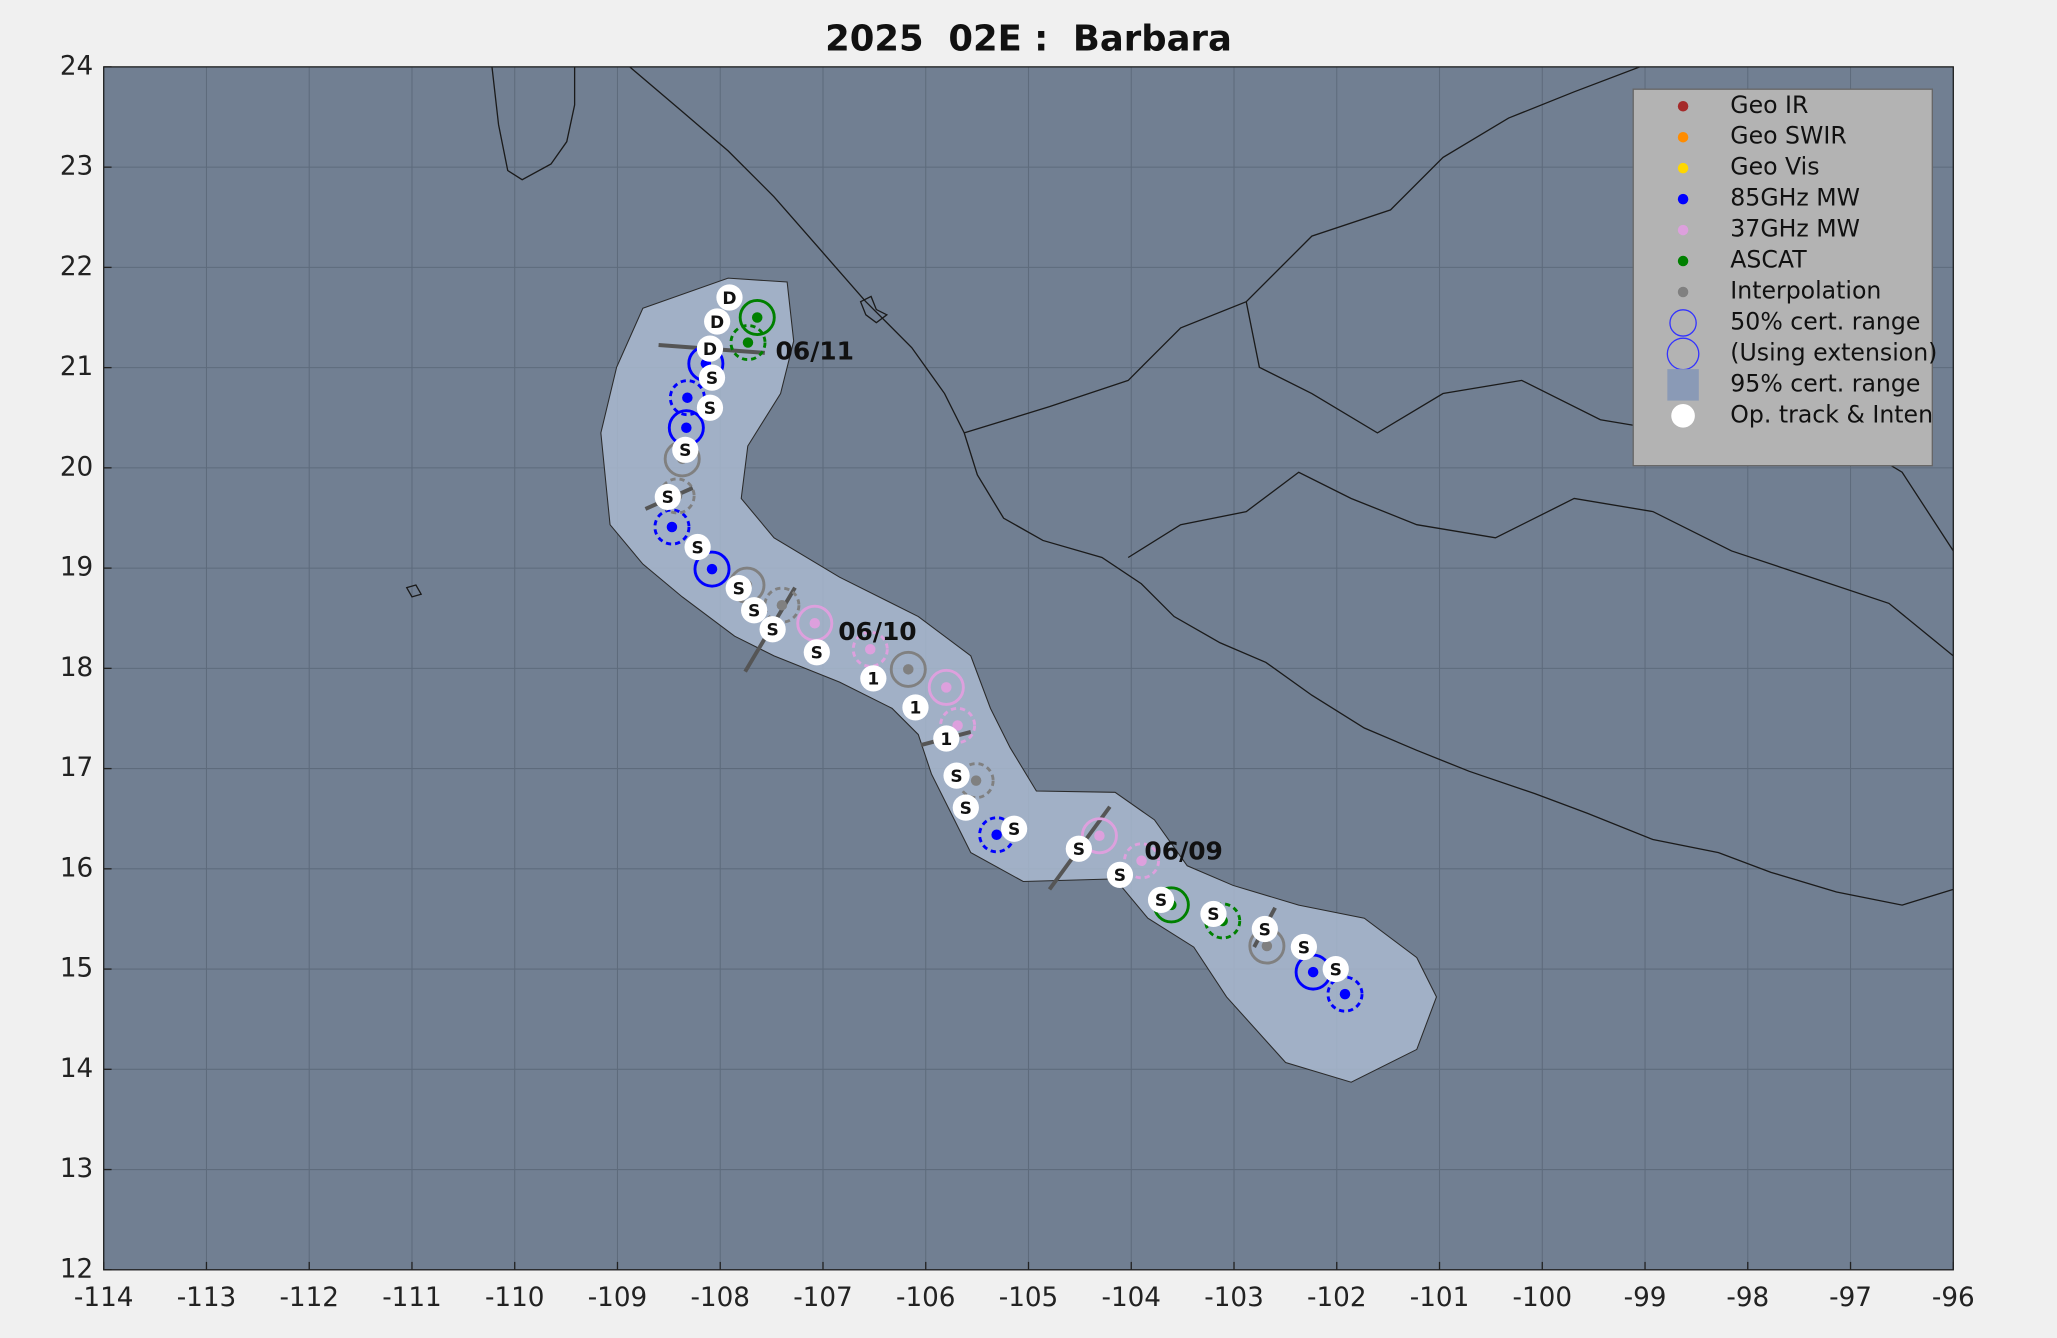 This screenshot has width=2057, height=1338. Describe the element at coordinates (1805, 290) in the screenshot. I see `legend-label: Interpolation` at that location.